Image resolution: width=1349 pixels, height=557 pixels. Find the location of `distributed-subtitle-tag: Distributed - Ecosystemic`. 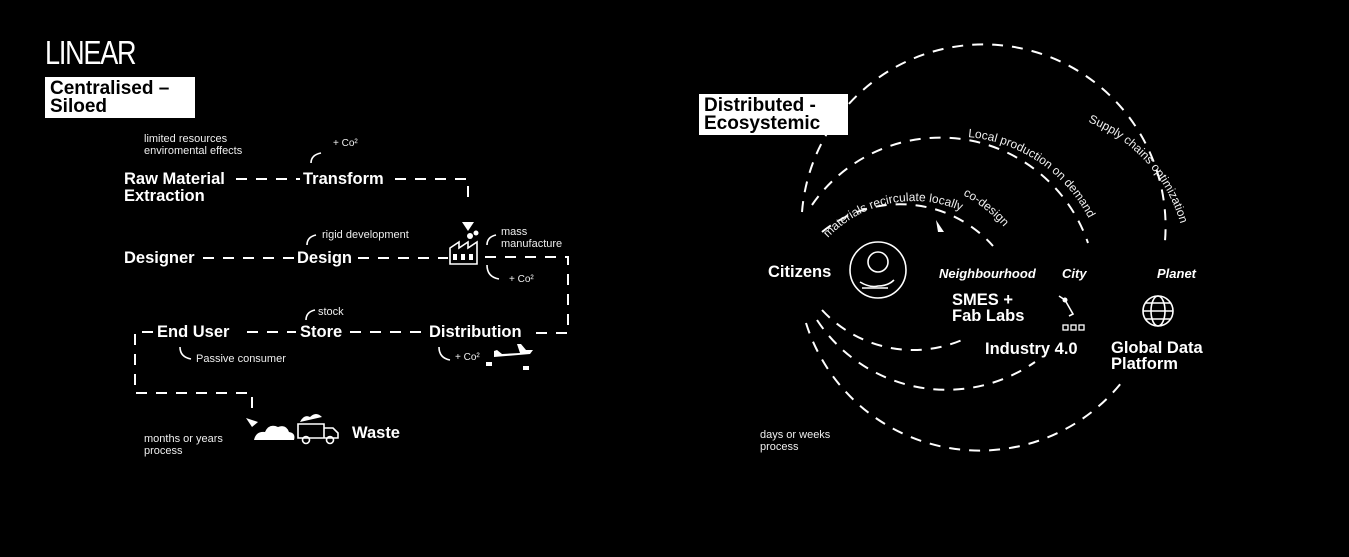

distributed-subtitle-tag: Distributed - Ecosystemic is located at coordinates (774, 114).